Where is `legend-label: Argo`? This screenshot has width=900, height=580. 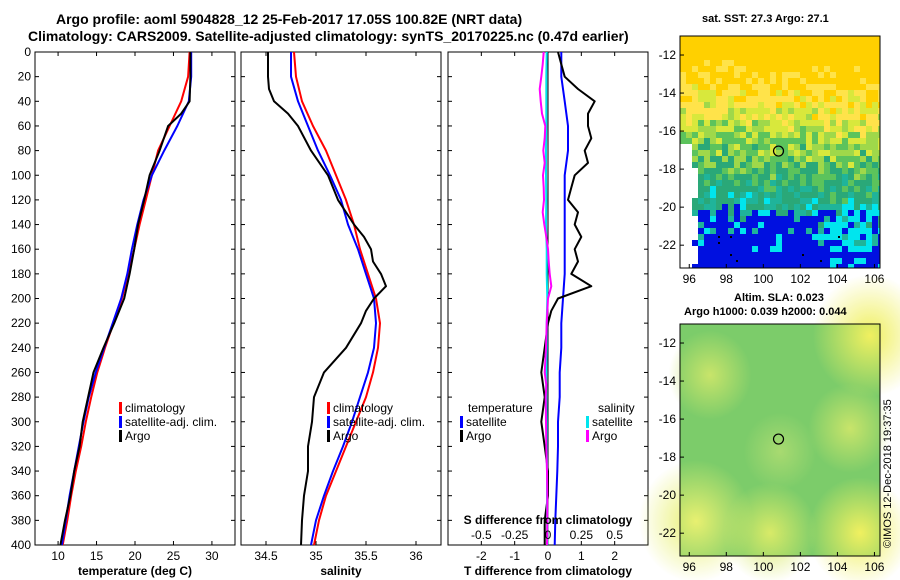 legend-label: Argo is located at coordinates (479, 436).